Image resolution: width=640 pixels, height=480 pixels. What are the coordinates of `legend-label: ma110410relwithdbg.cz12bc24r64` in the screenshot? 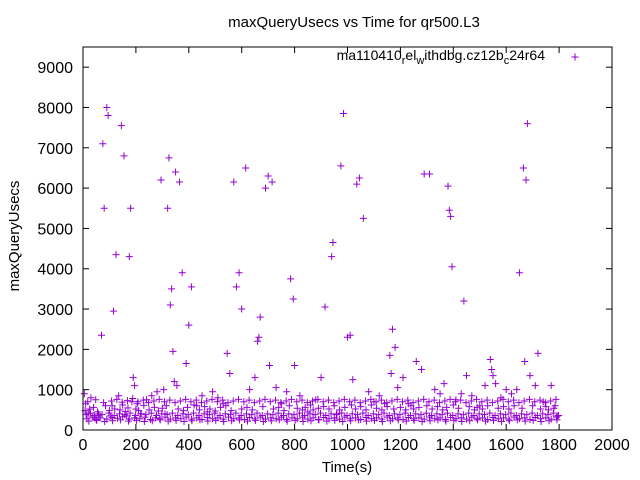 It's located at (441, 57).